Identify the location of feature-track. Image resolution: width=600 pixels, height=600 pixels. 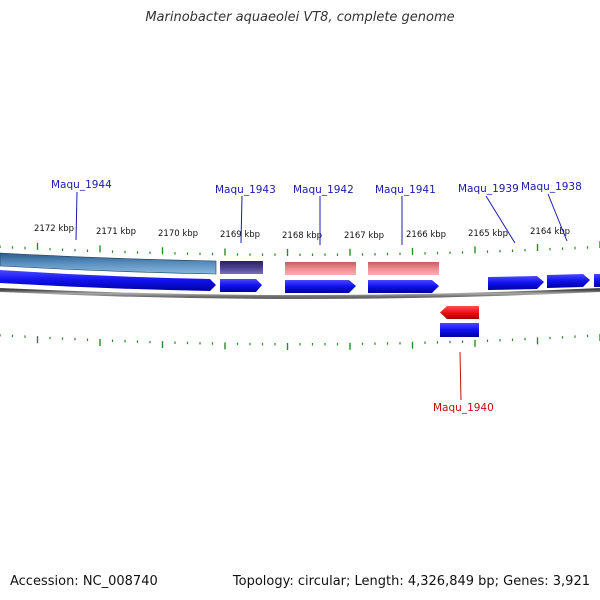
(219, 263).